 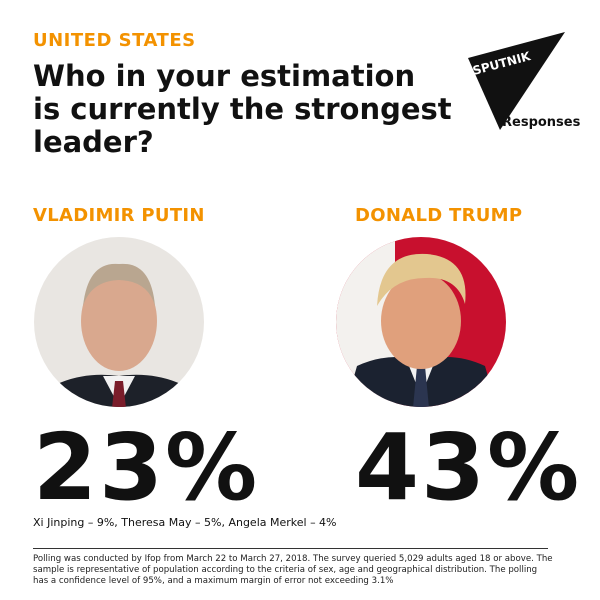 What do you see at coordinates (119, 215) in the screenshot?
I see `leader-name: VLADIMIR PUTIN` at bounding box center [119, 215].